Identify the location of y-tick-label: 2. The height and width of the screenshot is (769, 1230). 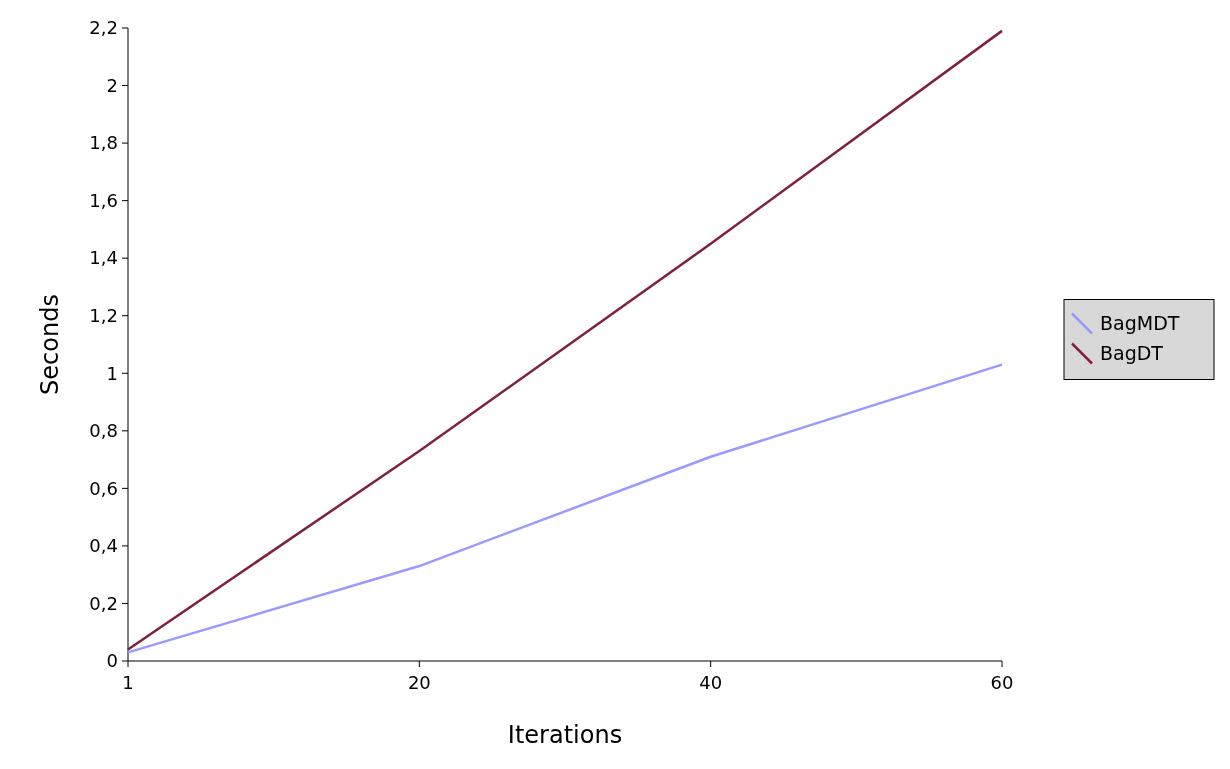
(112, 85).